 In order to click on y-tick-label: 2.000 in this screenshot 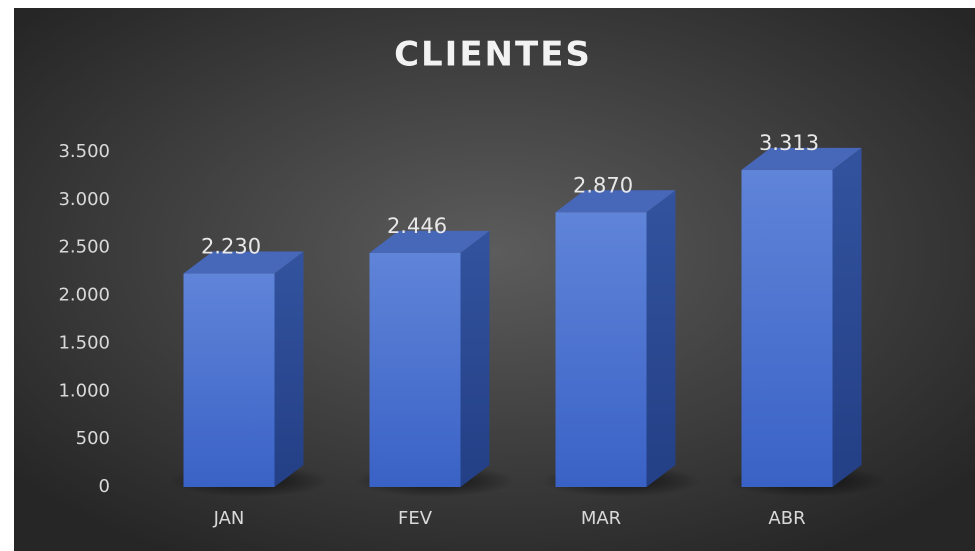, I will do `click(84, 295)`.